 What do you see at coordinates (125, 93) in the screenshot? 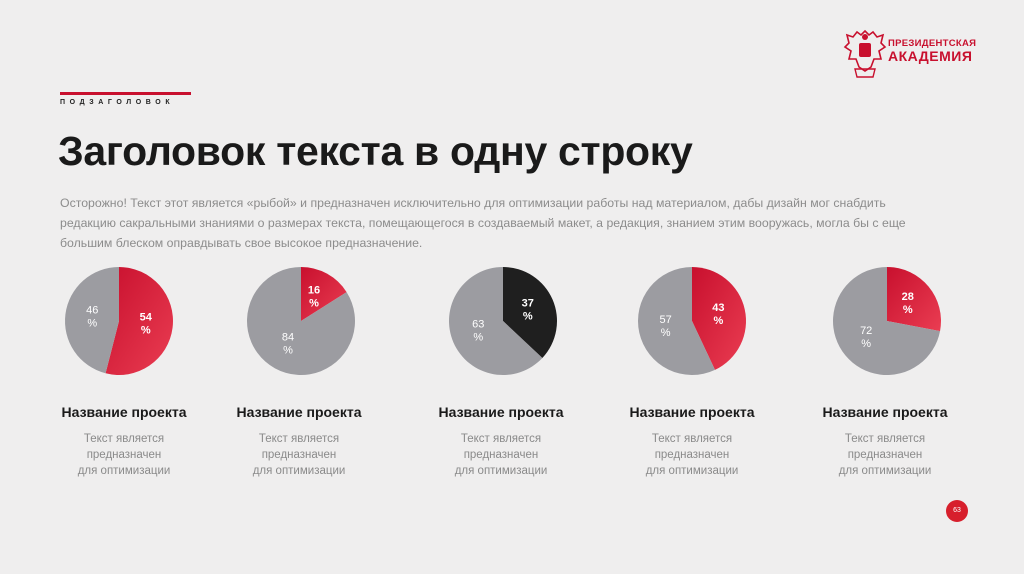
I see `eyebrow-rule` at bounding box center [125, 93].